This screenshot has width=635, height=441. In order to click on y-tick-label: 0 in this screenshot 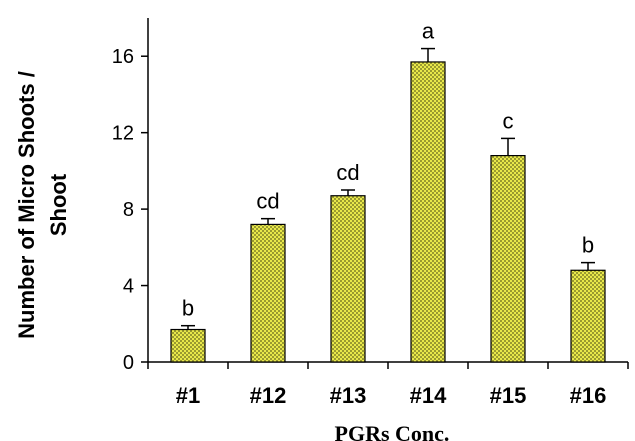, I will do `click(128, 363)`.